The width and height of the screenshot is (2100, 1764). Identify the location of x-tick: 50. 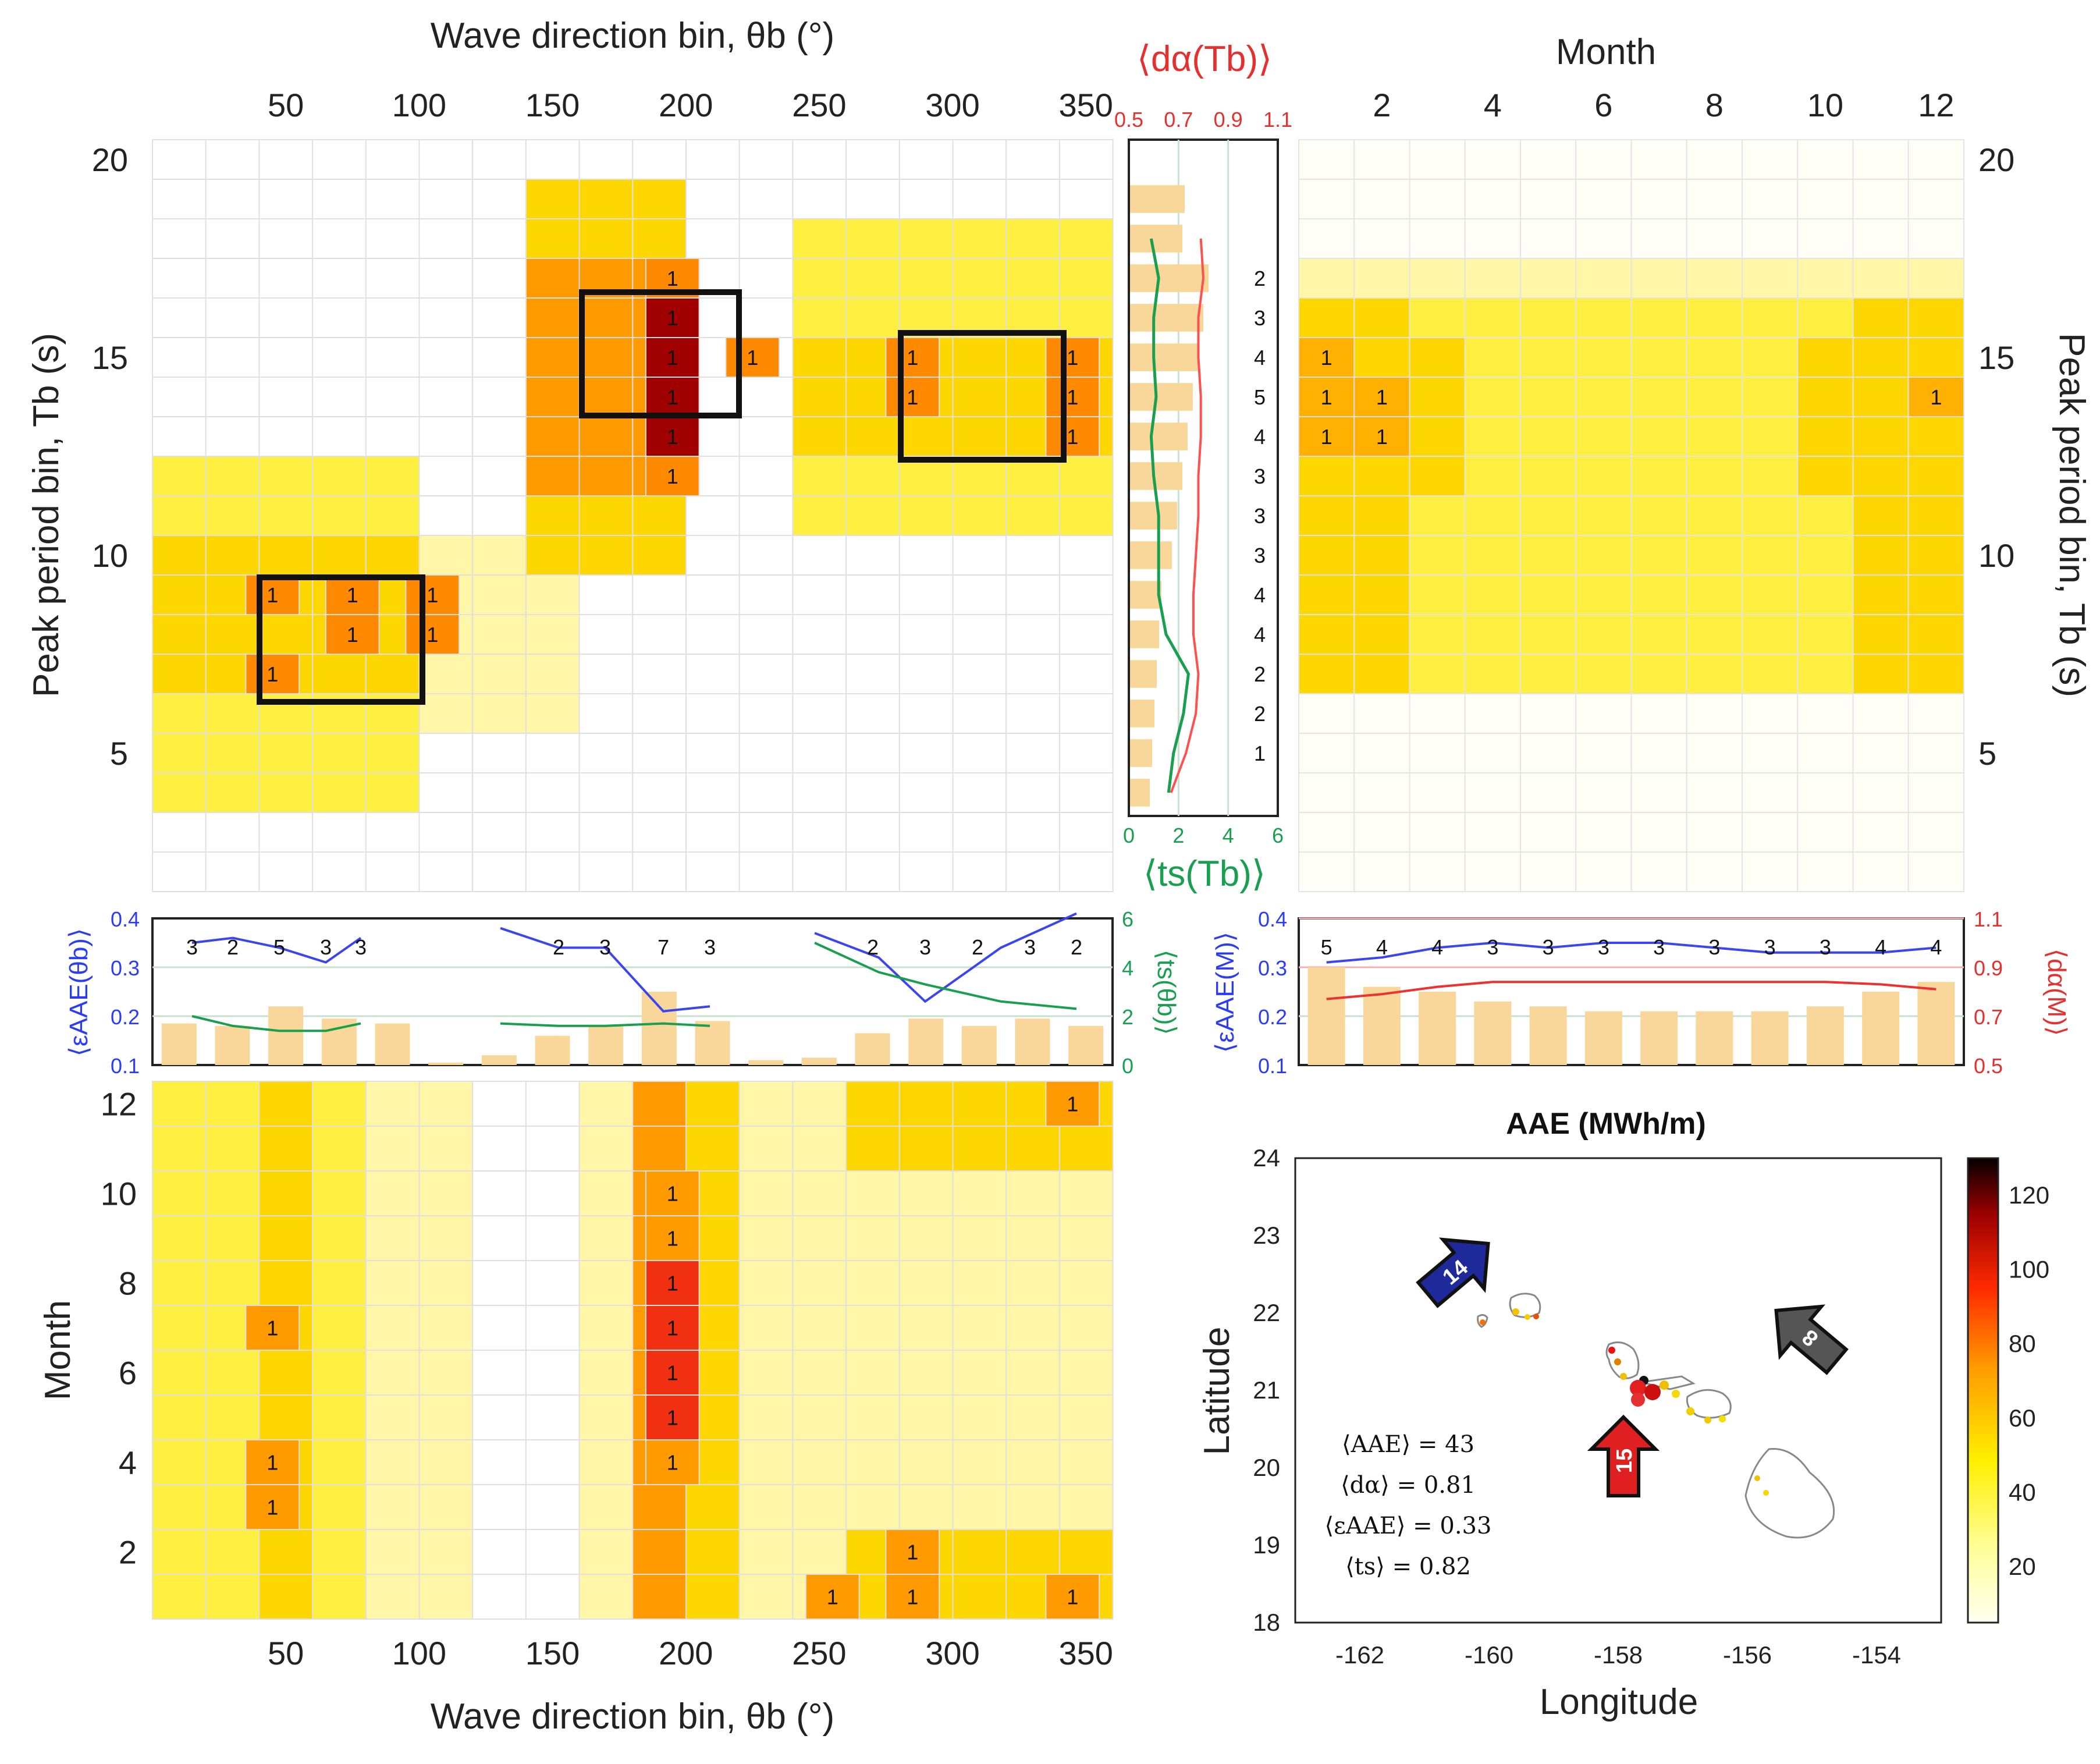
(286, 1653).